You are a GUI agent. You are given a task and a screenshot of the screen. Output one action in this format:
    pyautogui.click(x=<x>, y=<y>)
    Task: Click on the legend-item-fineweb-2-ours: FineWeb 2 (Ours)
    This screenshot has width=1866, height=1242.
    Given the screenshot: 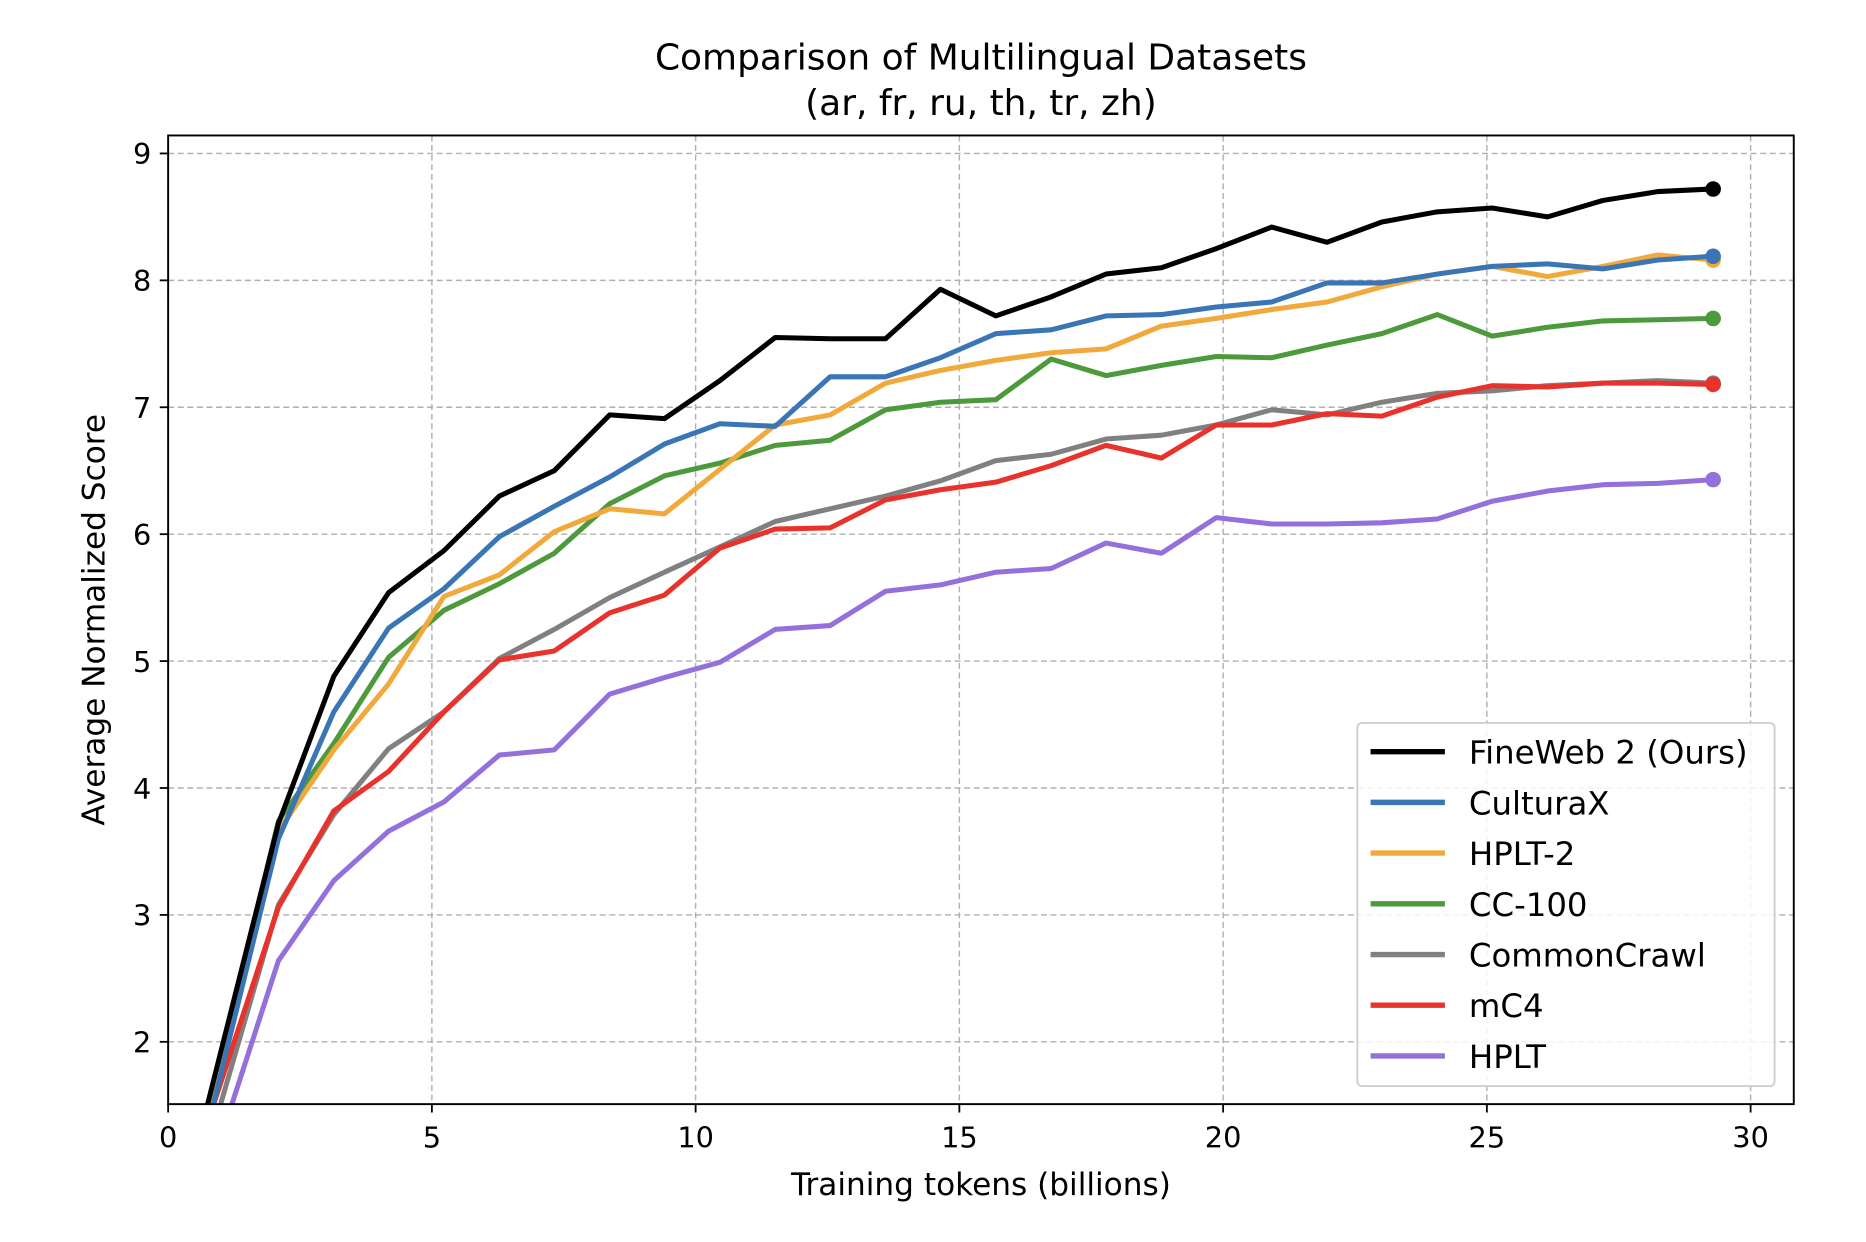 What is the action you would take?
    pyautogui.click(x=1559, y=753)
    